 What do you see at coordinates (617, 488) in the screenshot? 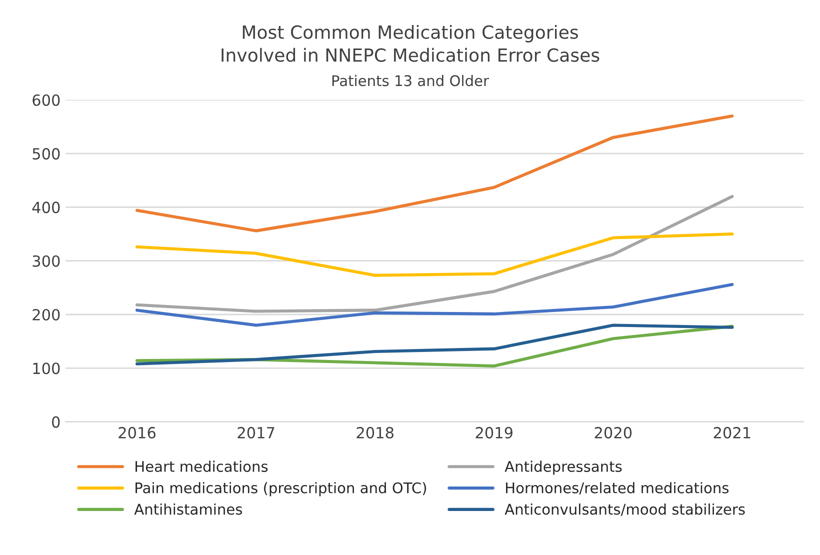
I see `legend-label: Hormones/related medications` at bounding box center [617, 488].